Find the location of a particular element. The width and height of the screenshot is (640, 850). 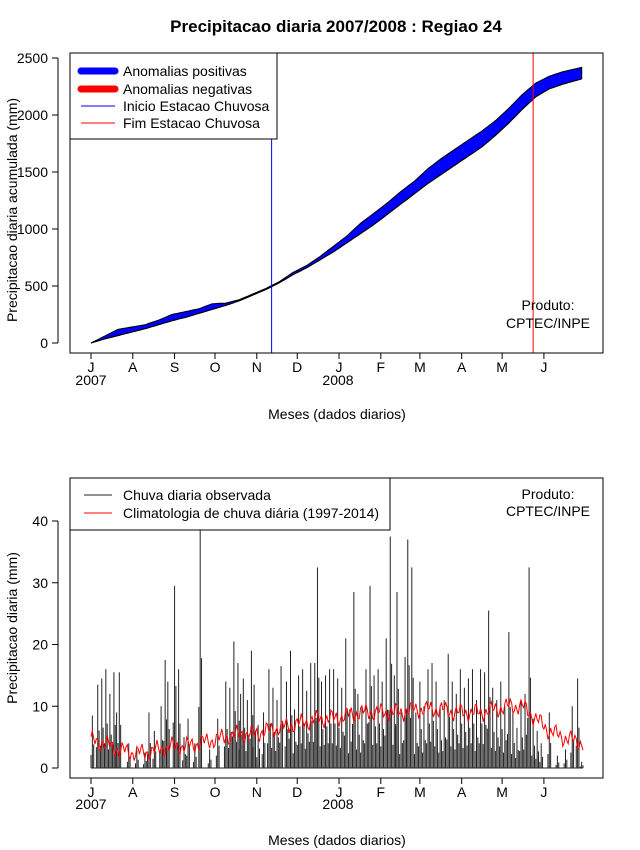

y-tick-label-2: 20 is located at coordinates (40, 645).